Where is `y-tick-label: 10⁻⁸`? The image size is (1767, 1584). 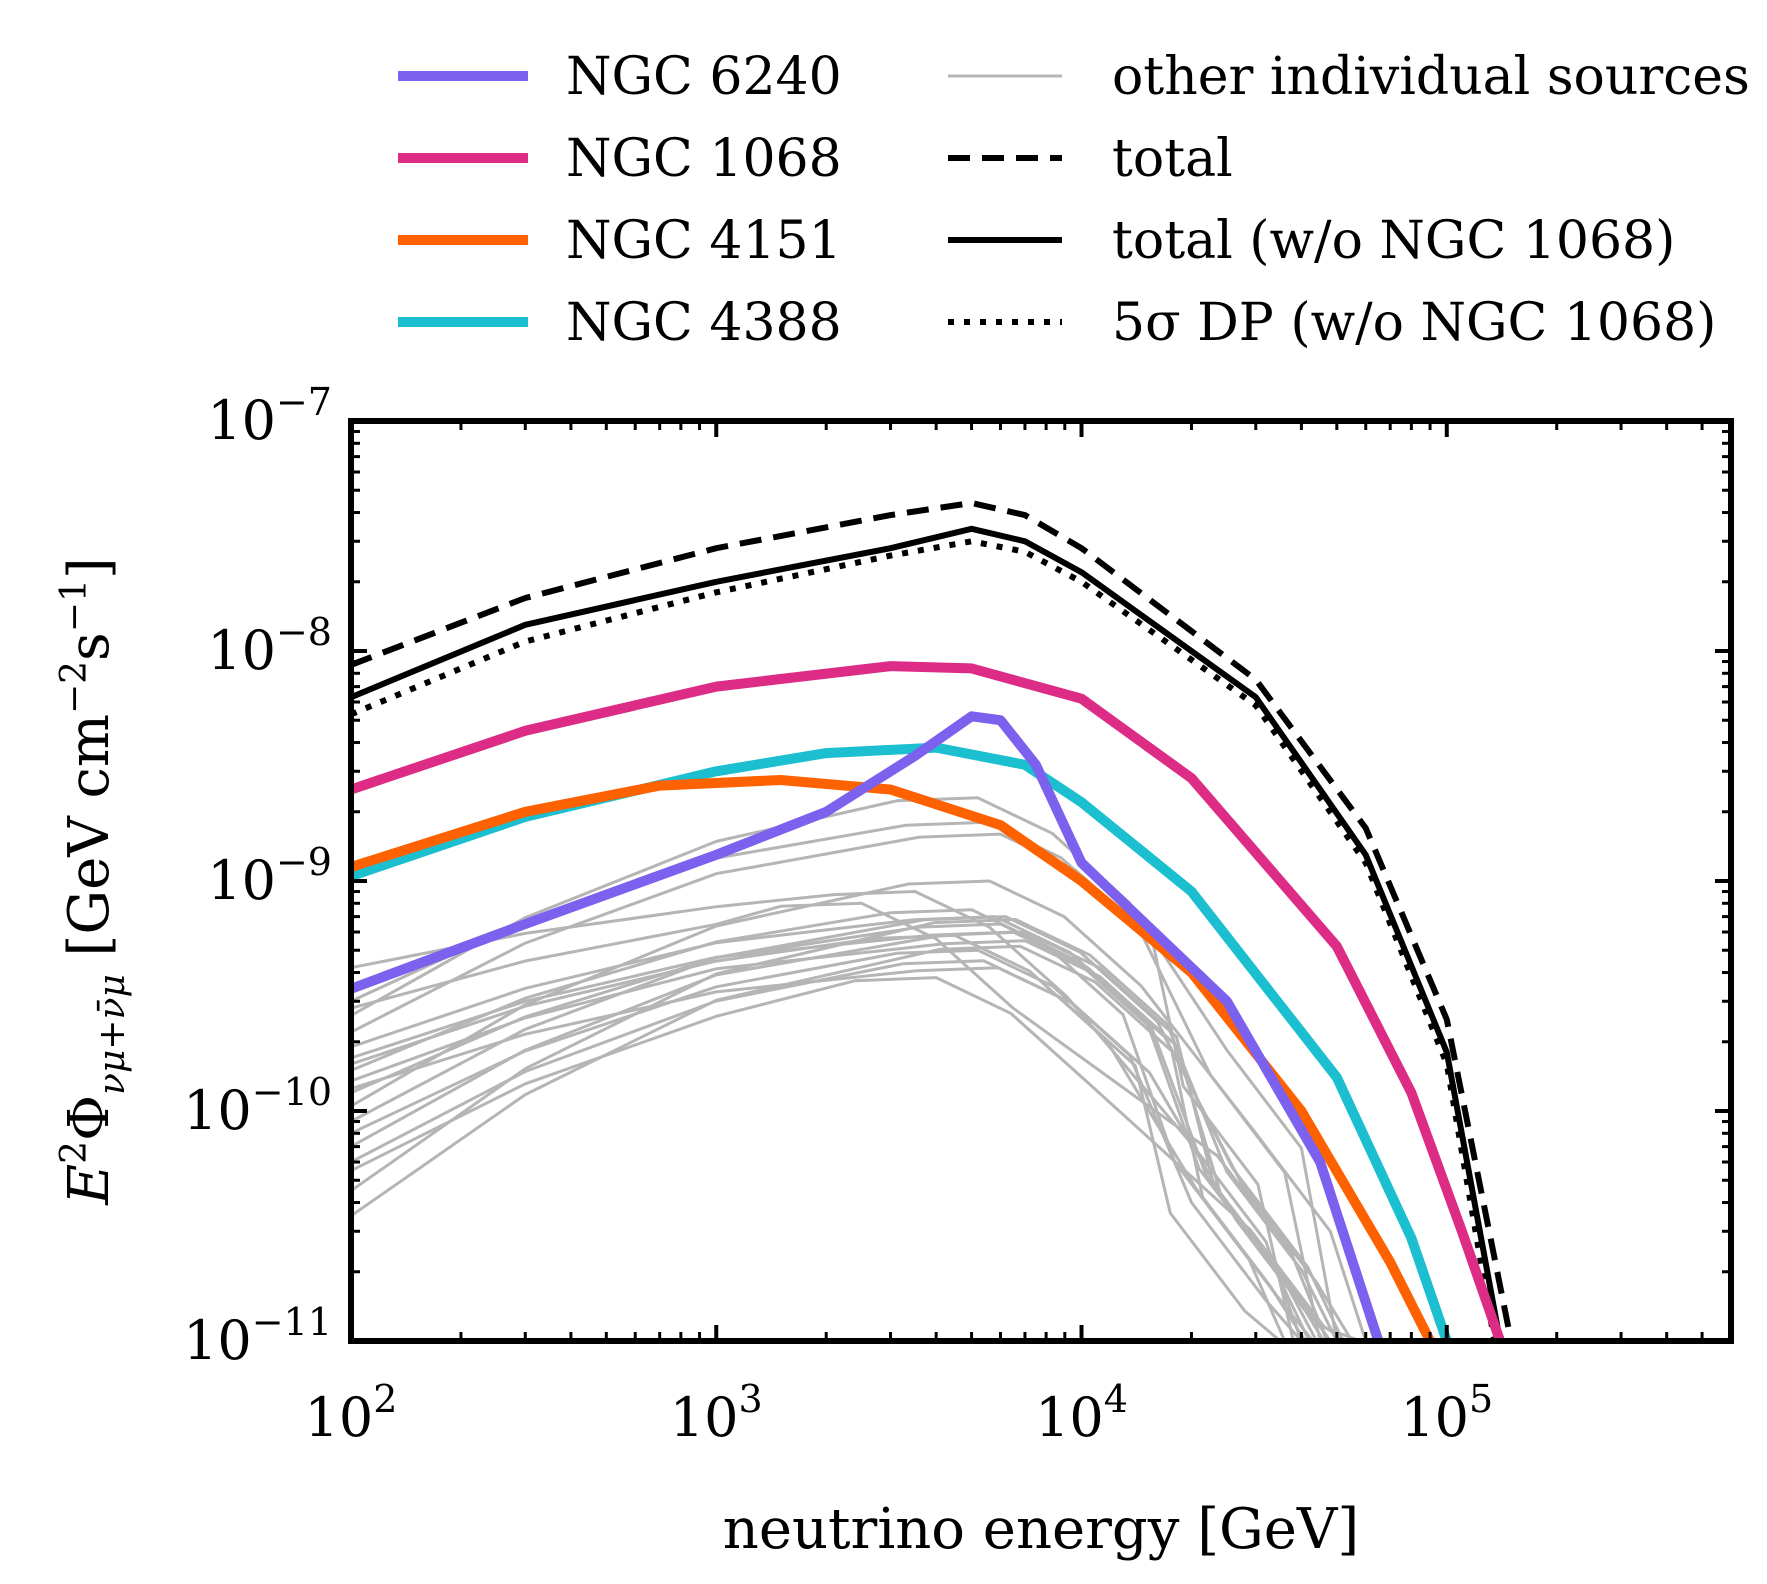 y-tick-label: 10⁻⁸ is located at coordinates (269, 646).